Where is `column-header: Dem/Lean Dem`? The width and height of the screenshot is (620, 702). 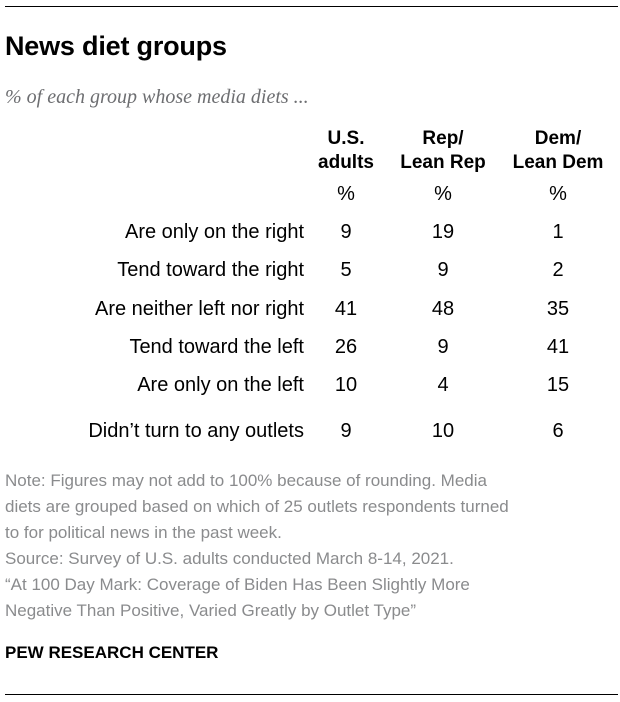 column-header: Dem/Lean Dem is located at coordinates (558, 151).